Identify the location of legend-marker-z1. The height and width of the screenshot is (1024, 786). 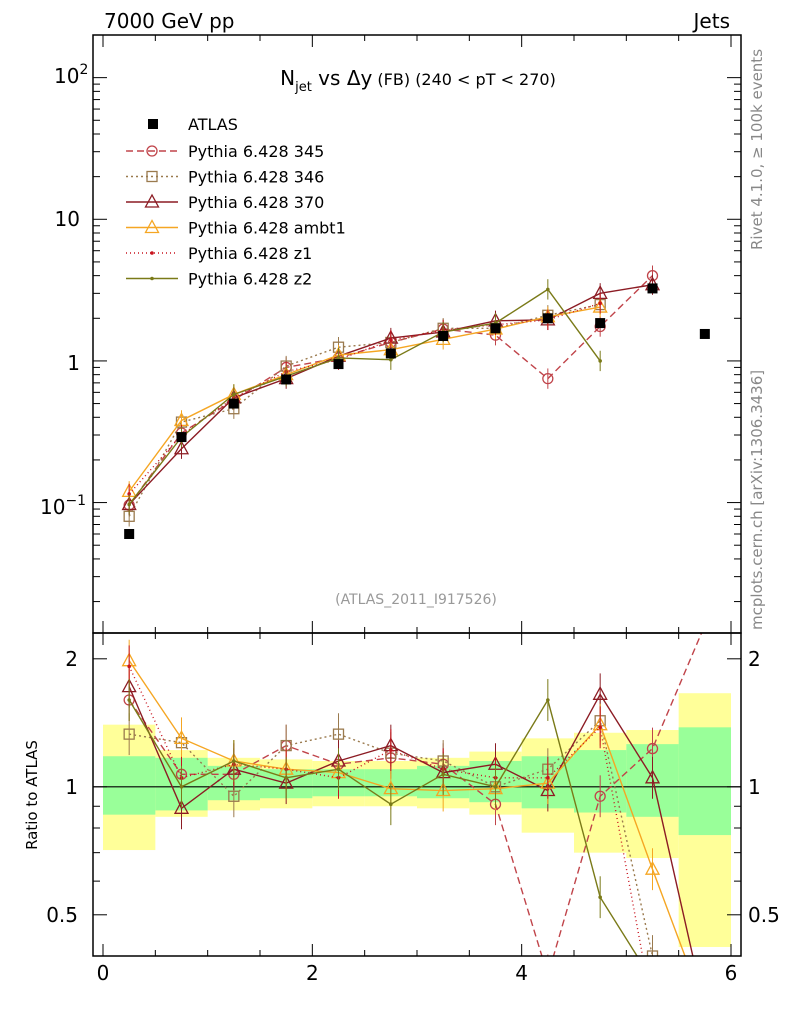
(152, 253).